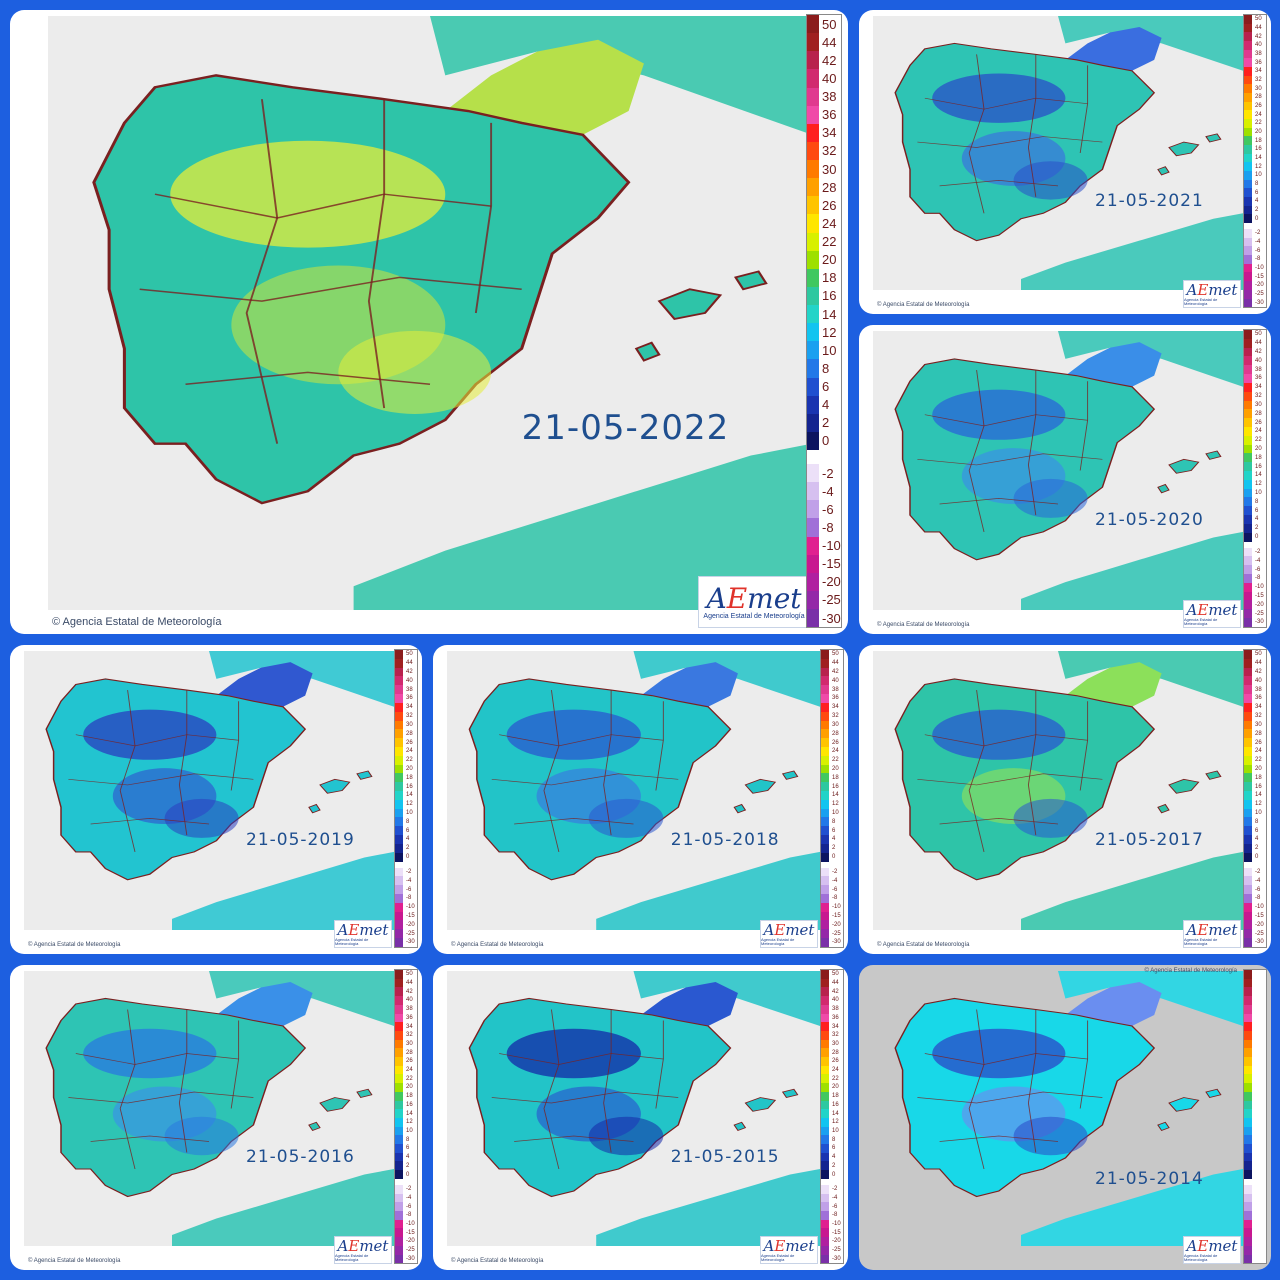 The height and width of the screenshot is (1280, 1280). I want to click on legend-step: 6, so click(1255, 193).